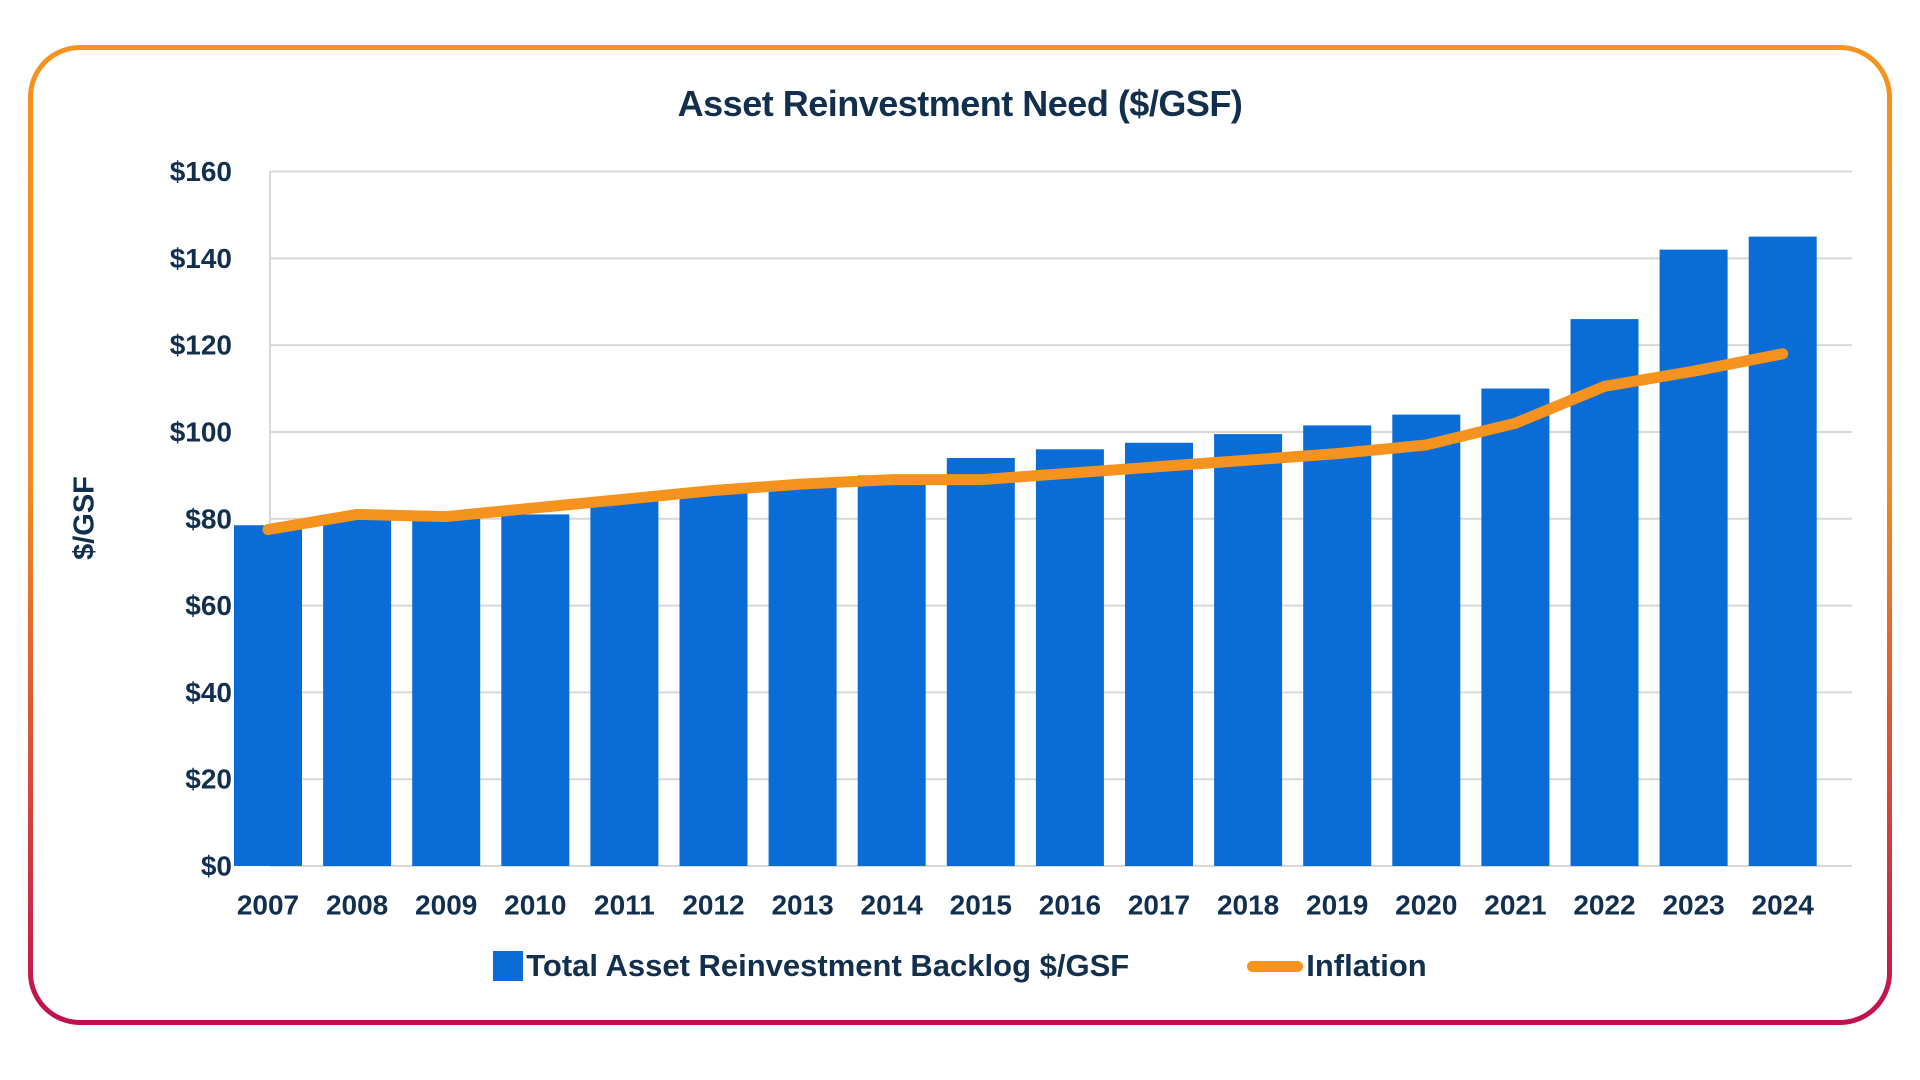  Describe the element at coordinates (357, 692) in the screenshot. I see `bar-2008` at that location.